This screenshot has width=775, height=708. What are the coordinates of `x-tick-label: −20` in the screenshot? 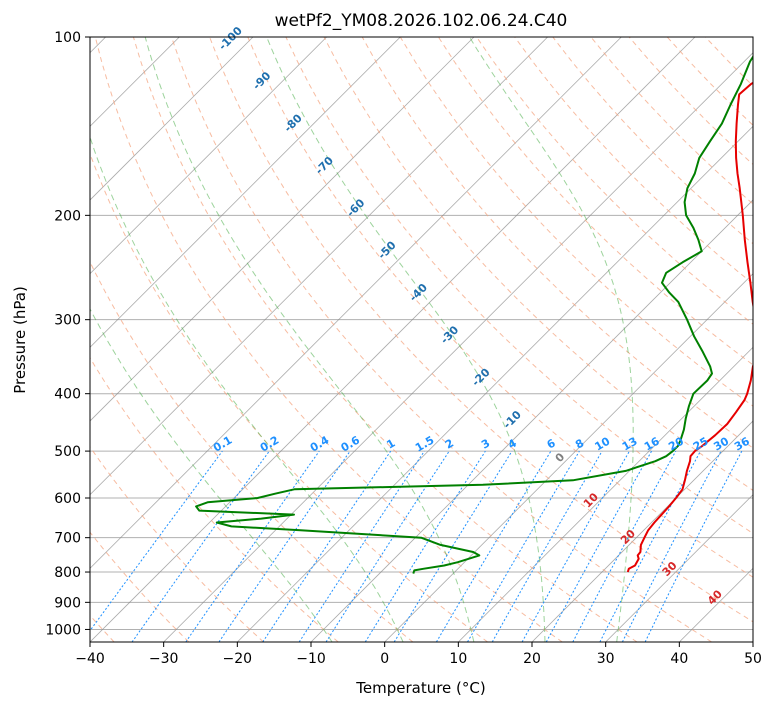 It's located at (238, 659).